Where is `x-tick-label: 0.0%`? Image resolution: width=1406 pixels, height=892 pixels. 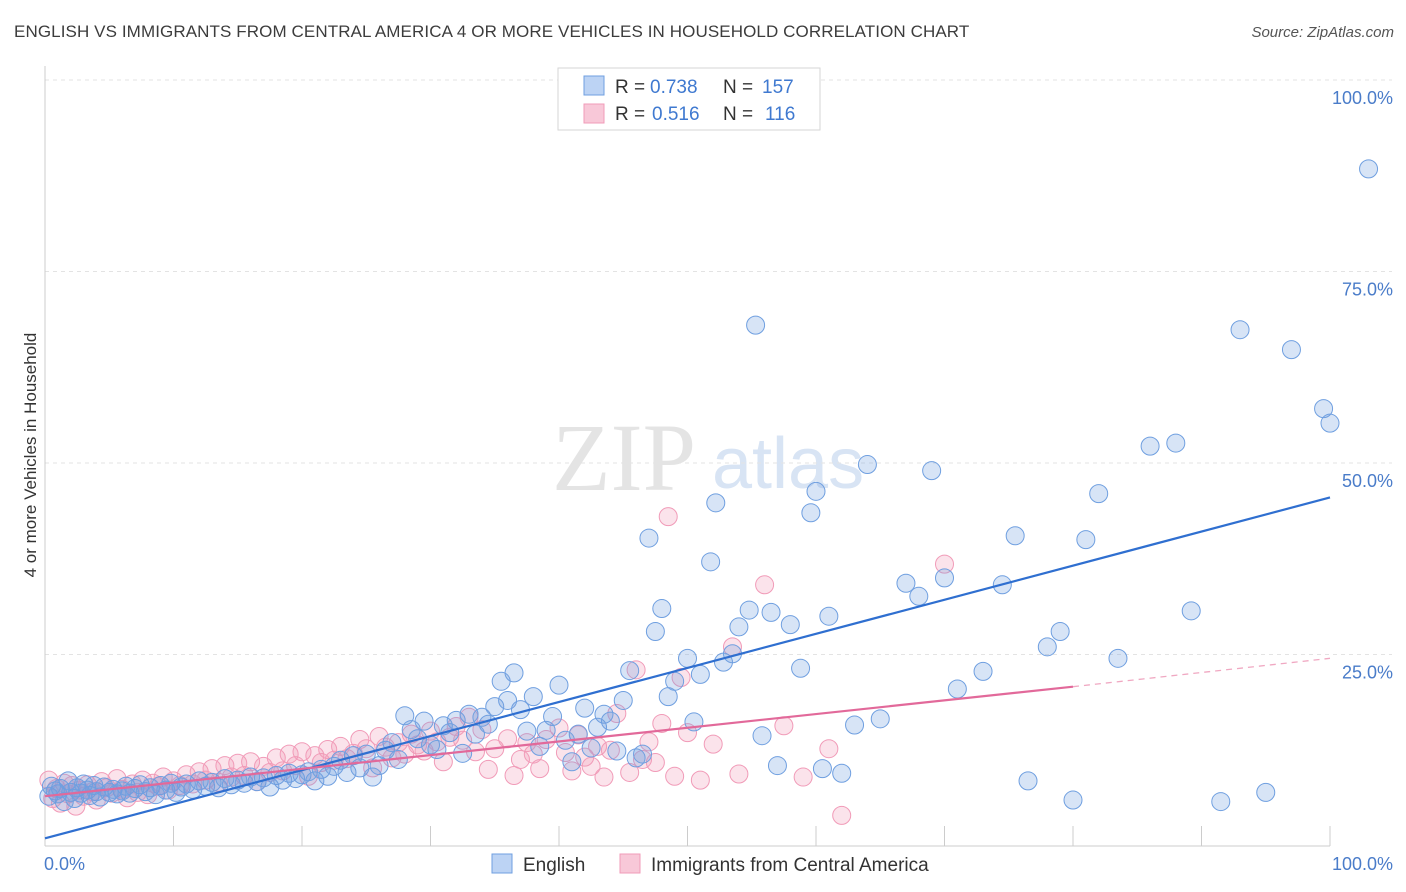
x-tick-label: 0.0% is located at coordinates (64, 864).